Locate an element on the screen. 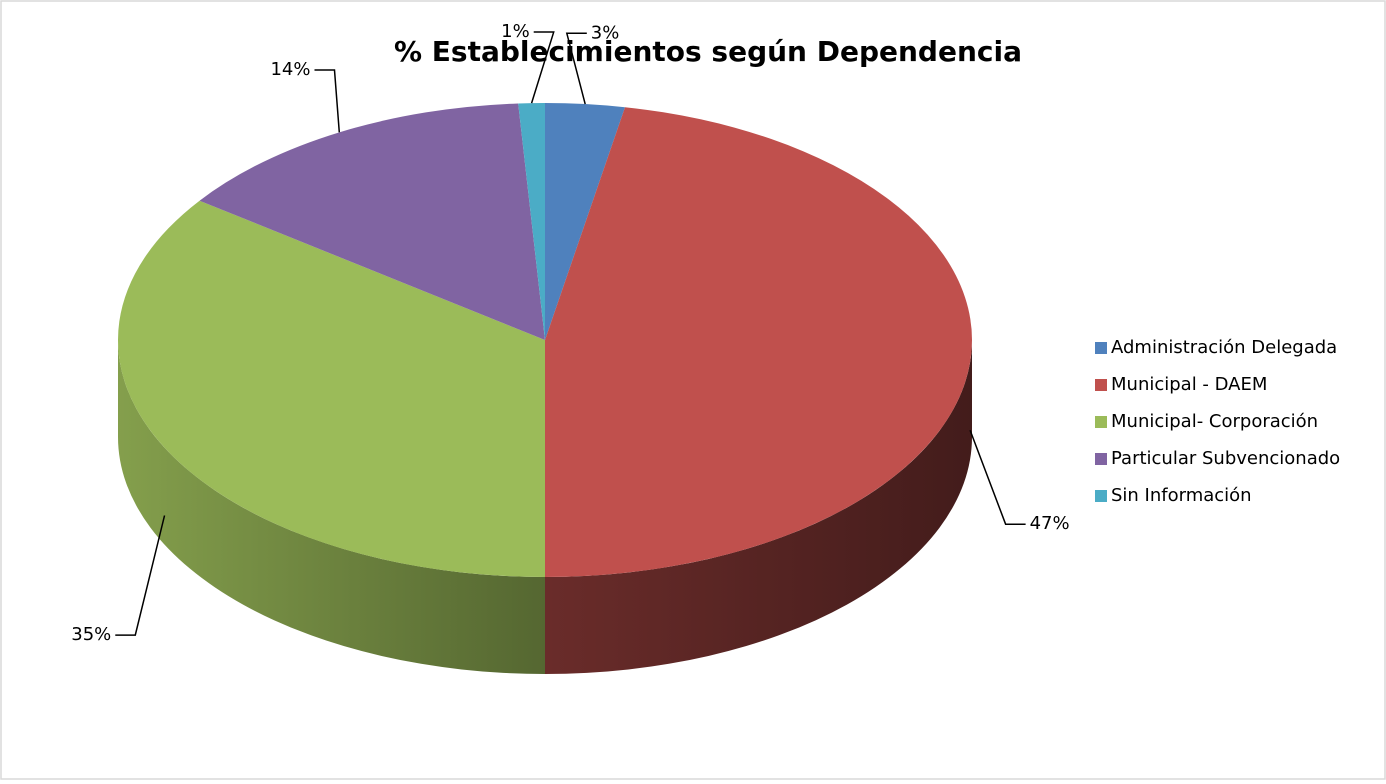  data-label: 35% is located at coordinates (91, 634).